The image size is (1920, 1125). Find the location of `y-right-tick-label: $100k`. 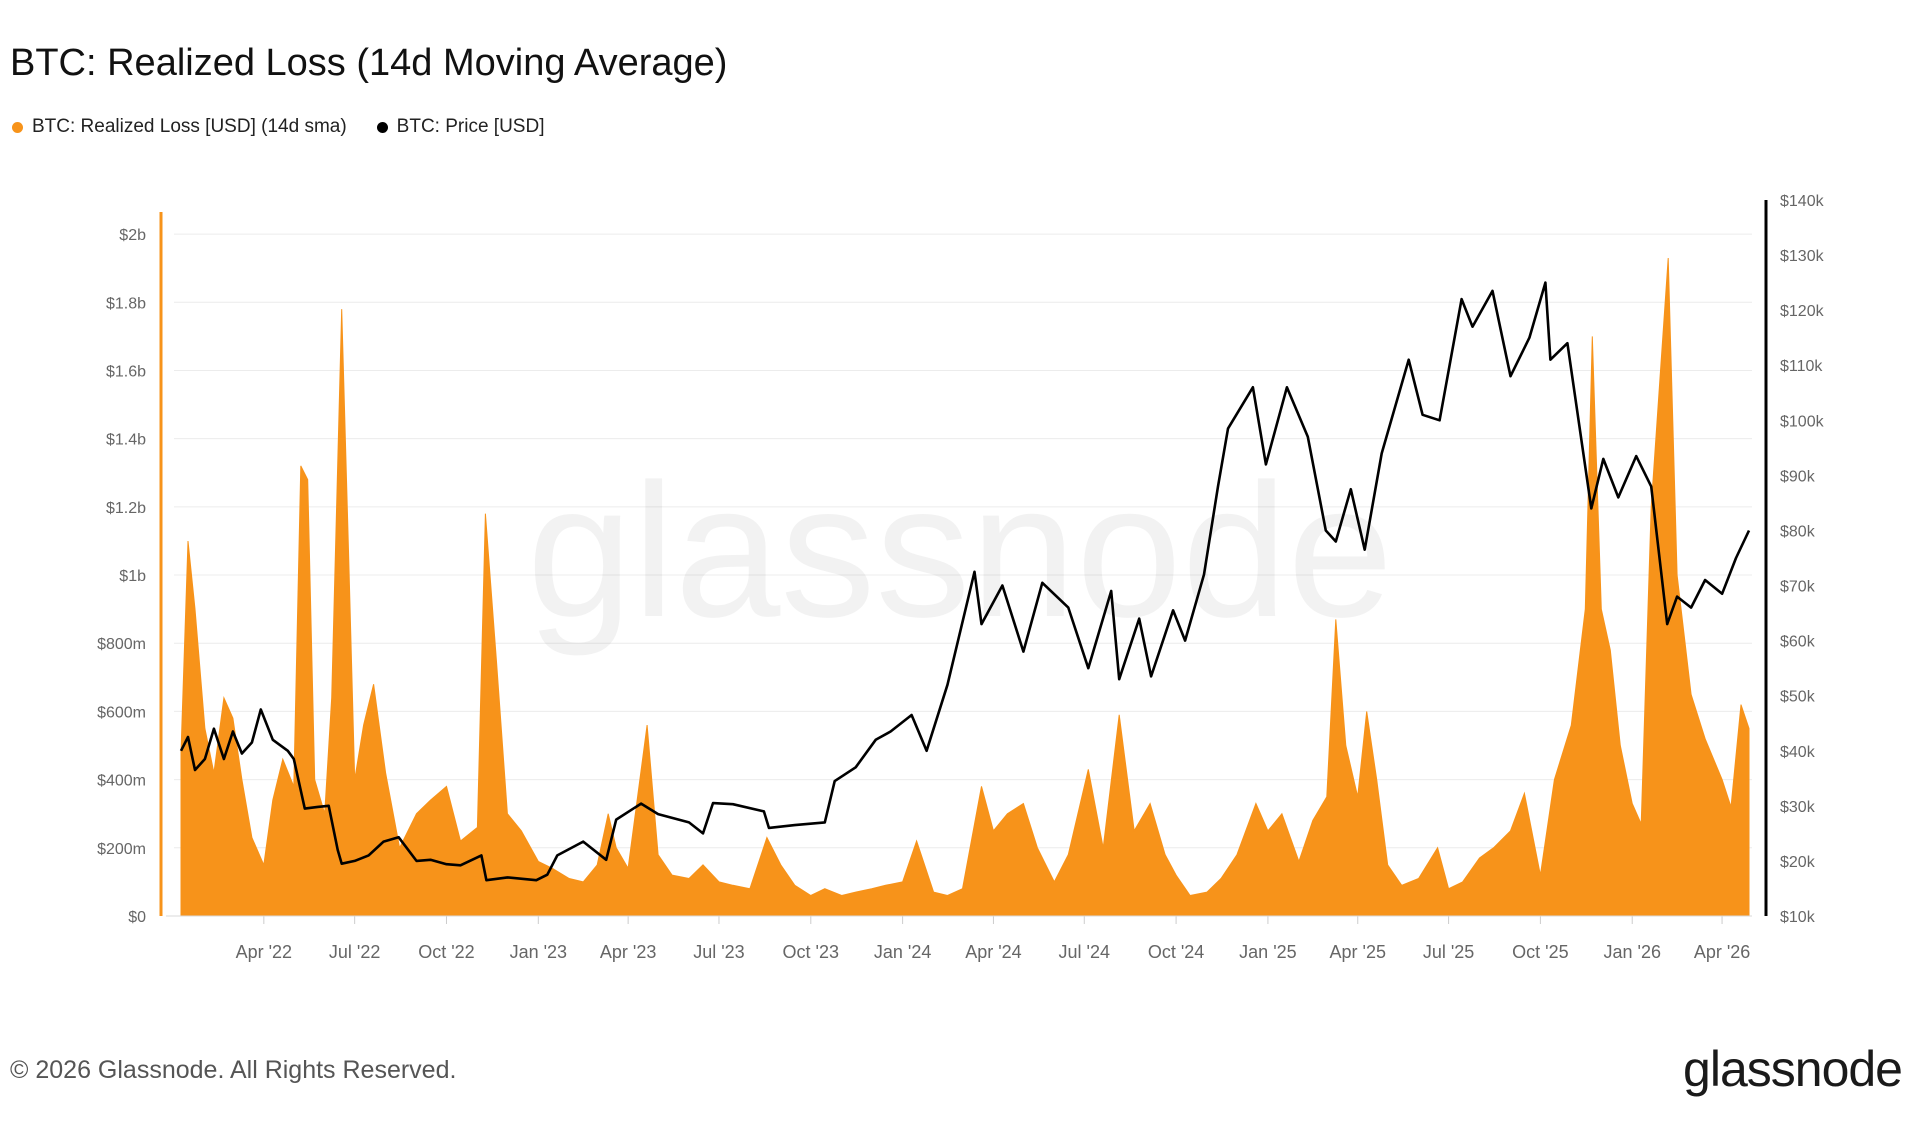

y-right-tick-label: $100k is located at coordinates (1802, 421).